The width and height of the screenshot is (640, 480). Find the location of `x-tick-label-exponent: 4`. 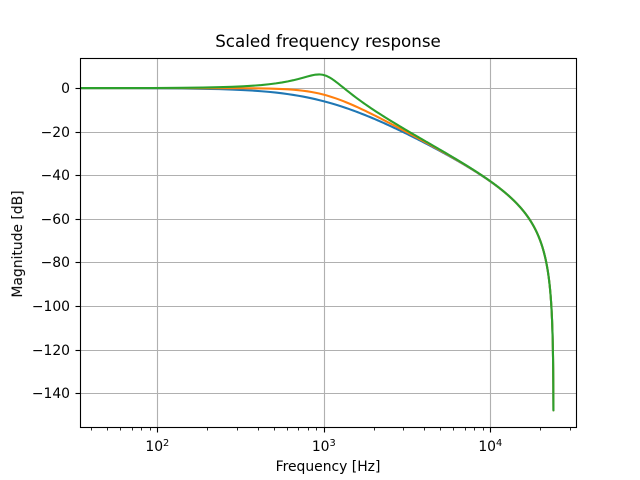

x-tick-label-exponent: 4 is located at coordinates (499, 443).